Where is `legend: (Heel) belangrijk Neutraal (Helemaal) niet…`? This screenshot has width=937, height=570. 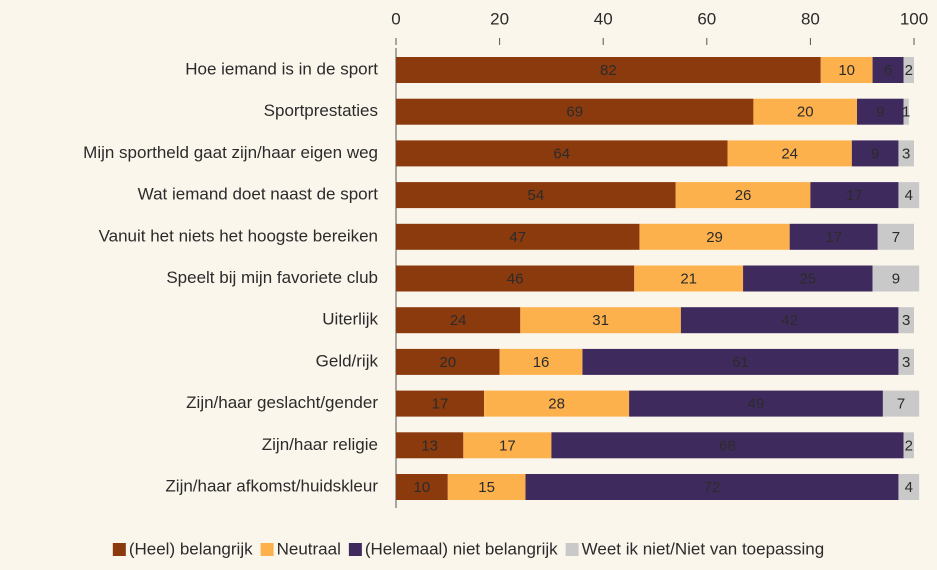 legend: (Heel) belangrijk Neutraal (Helemaal) niet… is located at coordinates (468, 548).